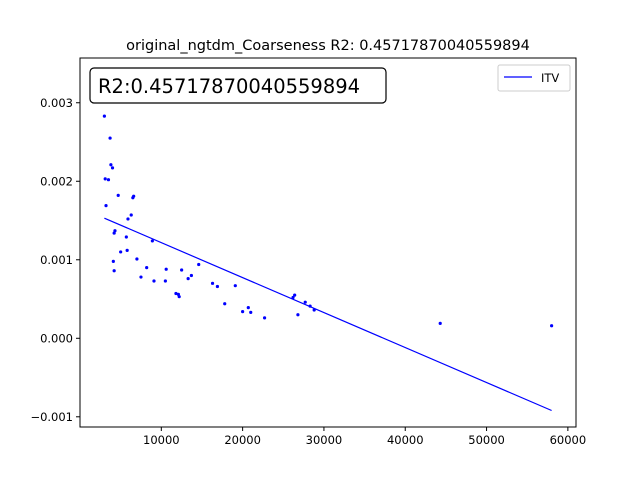 This screenshot has height=480, width=640. I want to click on annotation-frame, so click(238, 85).